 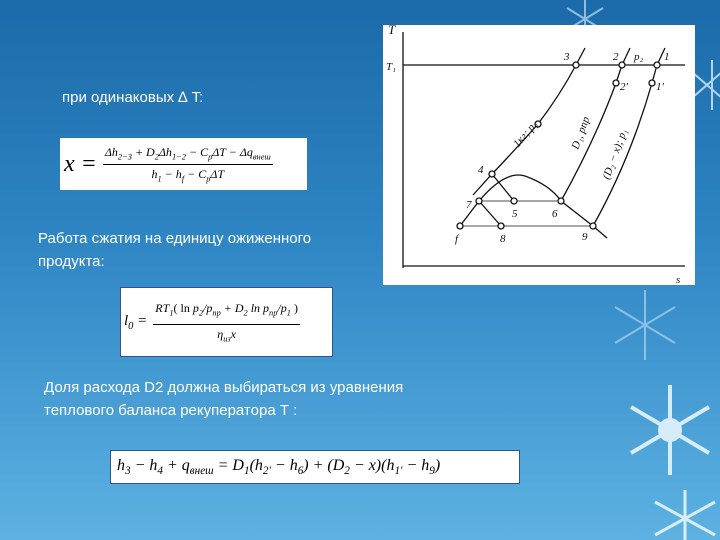 I want to click on formula-term: 9, so click(x=432, y=471).